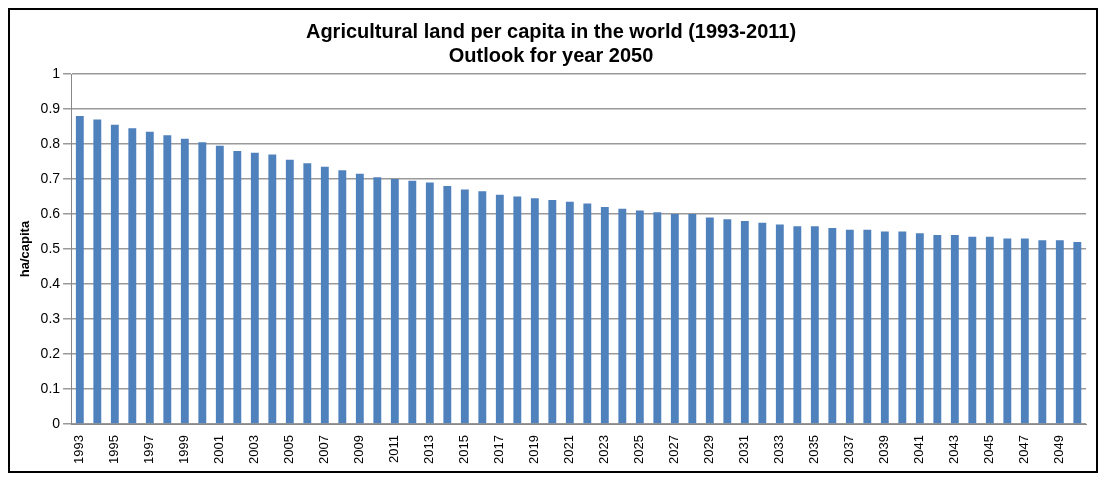 Image resolution: width=1110 pixels, height=481 pixels. I want to click on y-tick-label: 1, so click(56, 72).